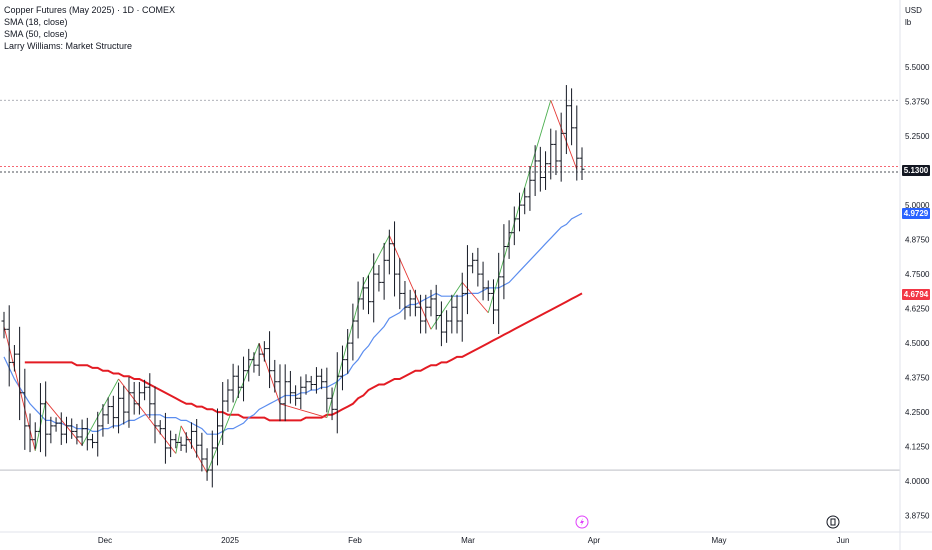  I want to click on x-tick-label: Feb, so click(355, 540).